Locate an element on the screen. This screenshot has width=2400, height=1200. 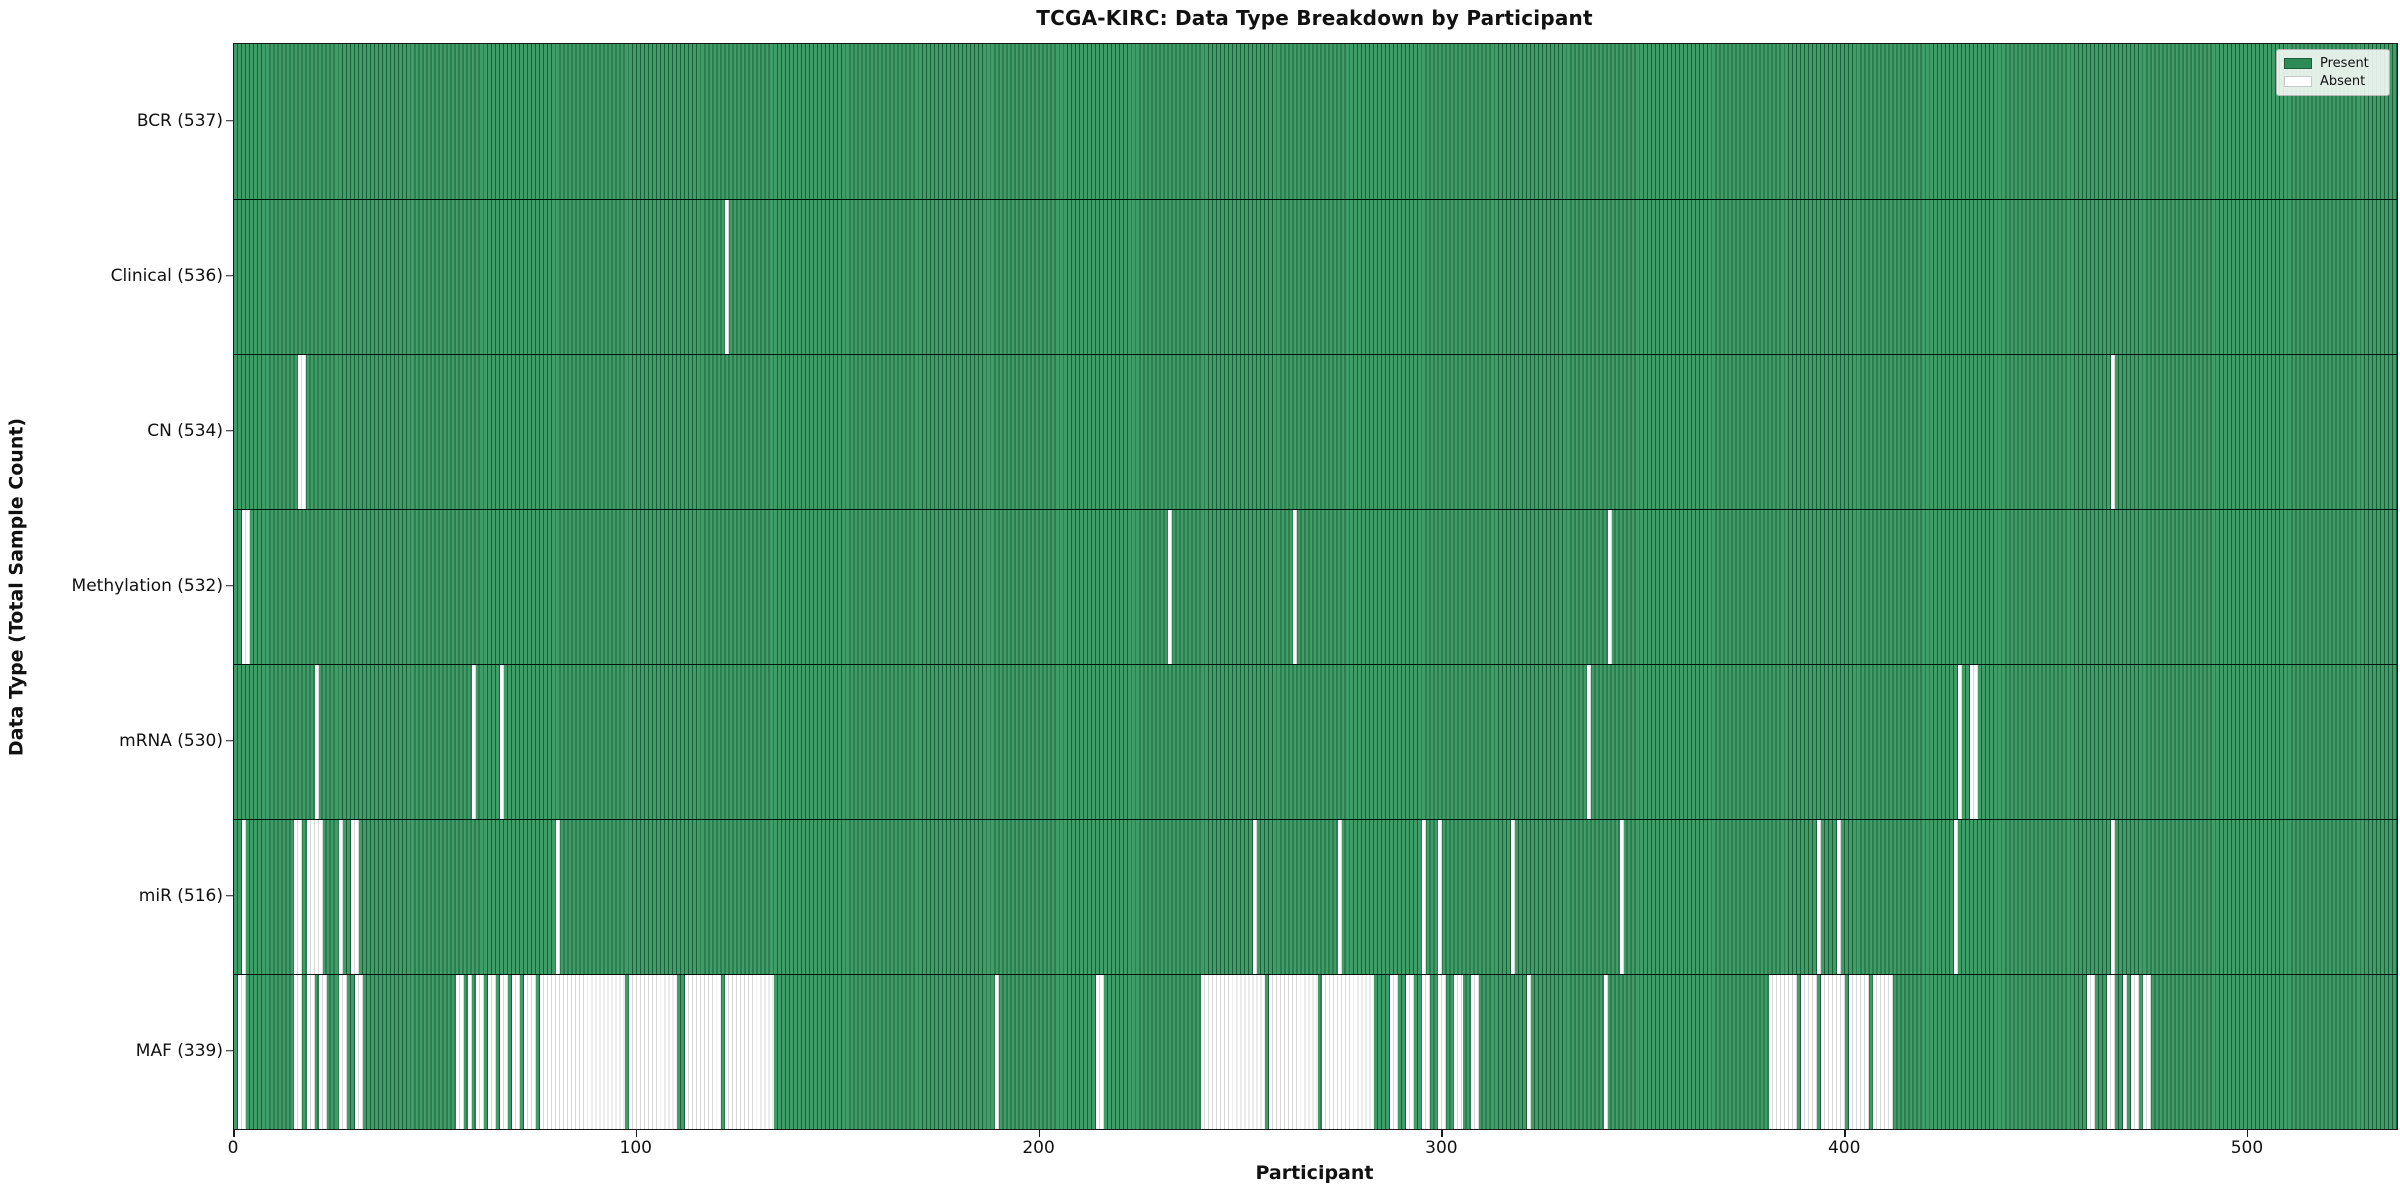
row-methylation is located at coordinates (1315, 586).